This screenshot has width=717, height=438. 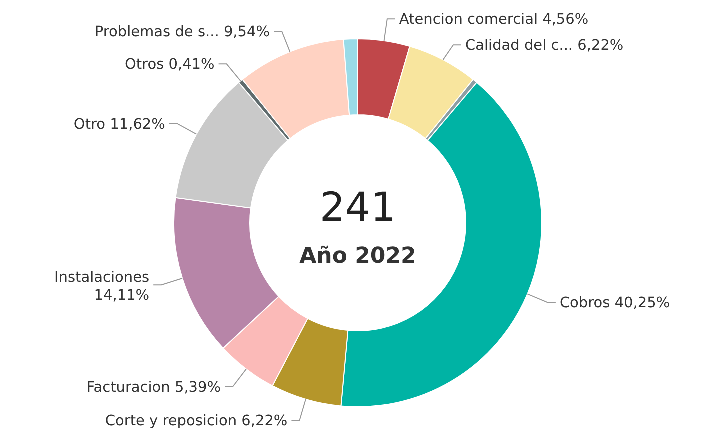 What do you see at coordinates (545, 46) in the screenshot?
I see `slice-label: Calidad del c... 6,22%` at bounding box center [545, 46].